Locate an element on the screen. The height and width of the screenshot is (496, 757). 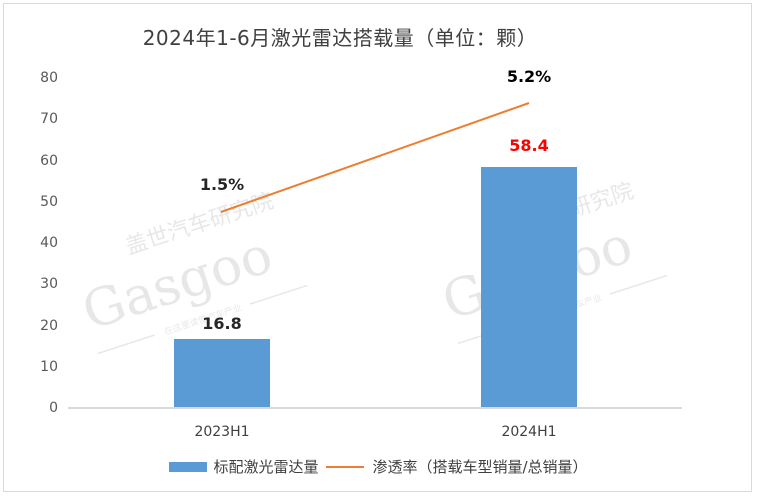
y-tick-60: 60 is located at coordinates (49, 161).